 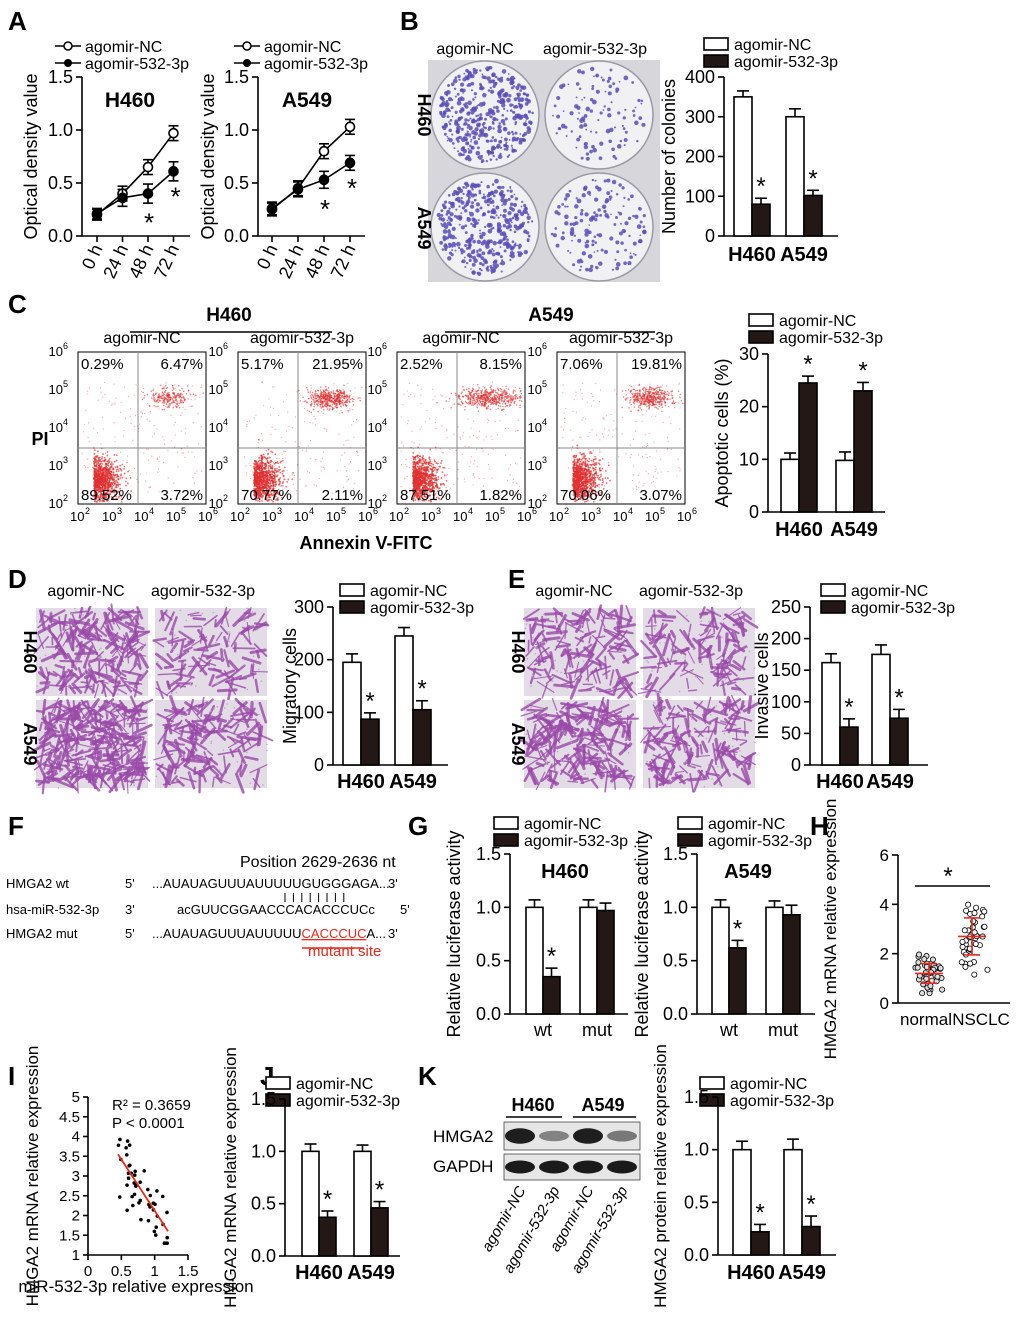 What do you see at coordinates (65, 346) in the screenshot?
I see `flow-y-tick-exp: 6` at bounding box center [65, 346].